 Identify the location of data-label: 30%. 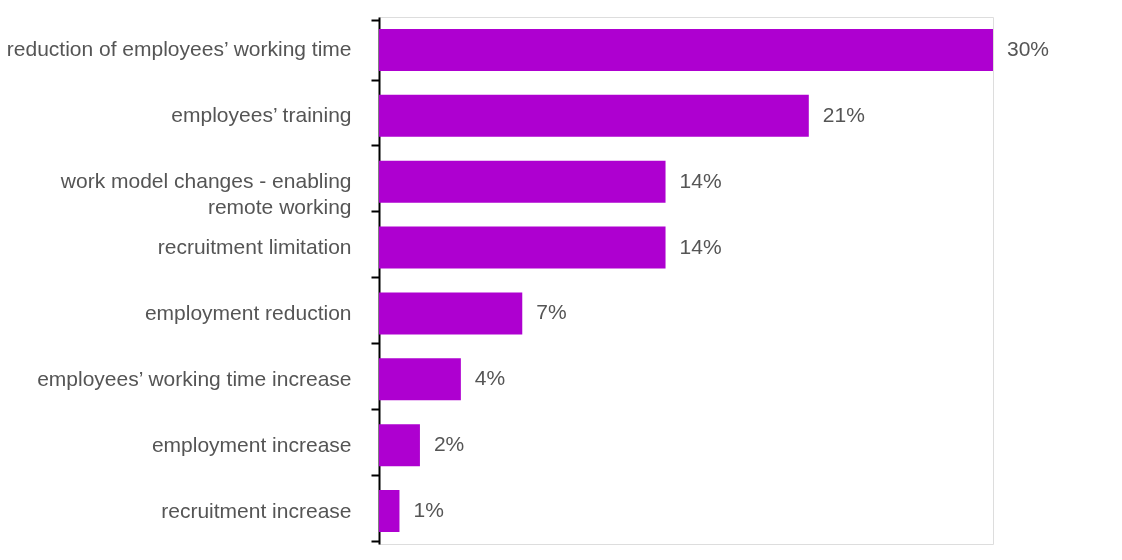
(1028, 48).